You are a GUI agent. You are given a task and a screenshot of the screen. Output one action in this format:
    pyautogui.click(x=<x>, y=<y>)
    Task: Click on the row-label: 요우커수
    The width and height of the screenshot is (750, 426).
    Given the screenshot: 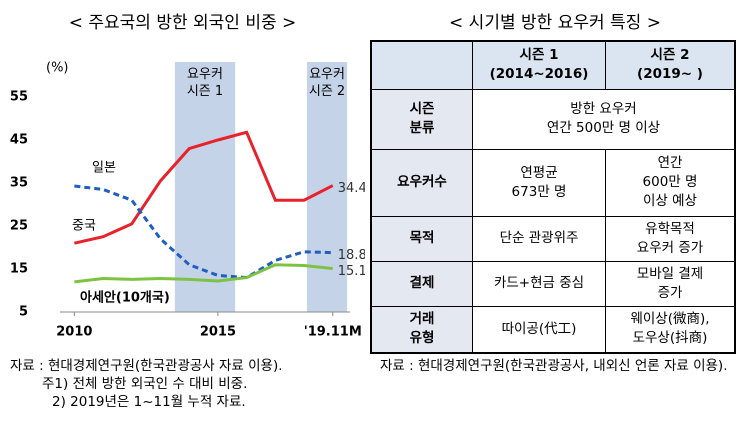 What is the action you would take?
    pyautogui.click(x=421, y=182)
    